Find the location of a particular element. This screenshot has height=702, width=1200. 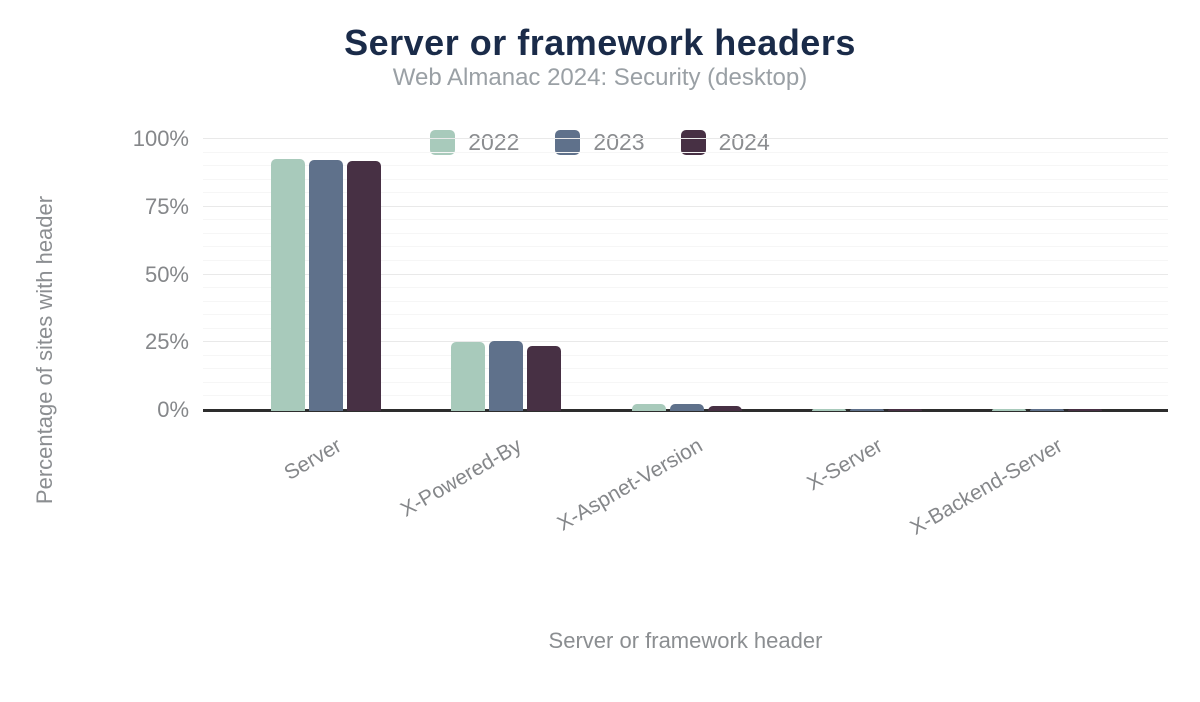

x-axis-title: Server or framework header is located at coordinates (685, 640).